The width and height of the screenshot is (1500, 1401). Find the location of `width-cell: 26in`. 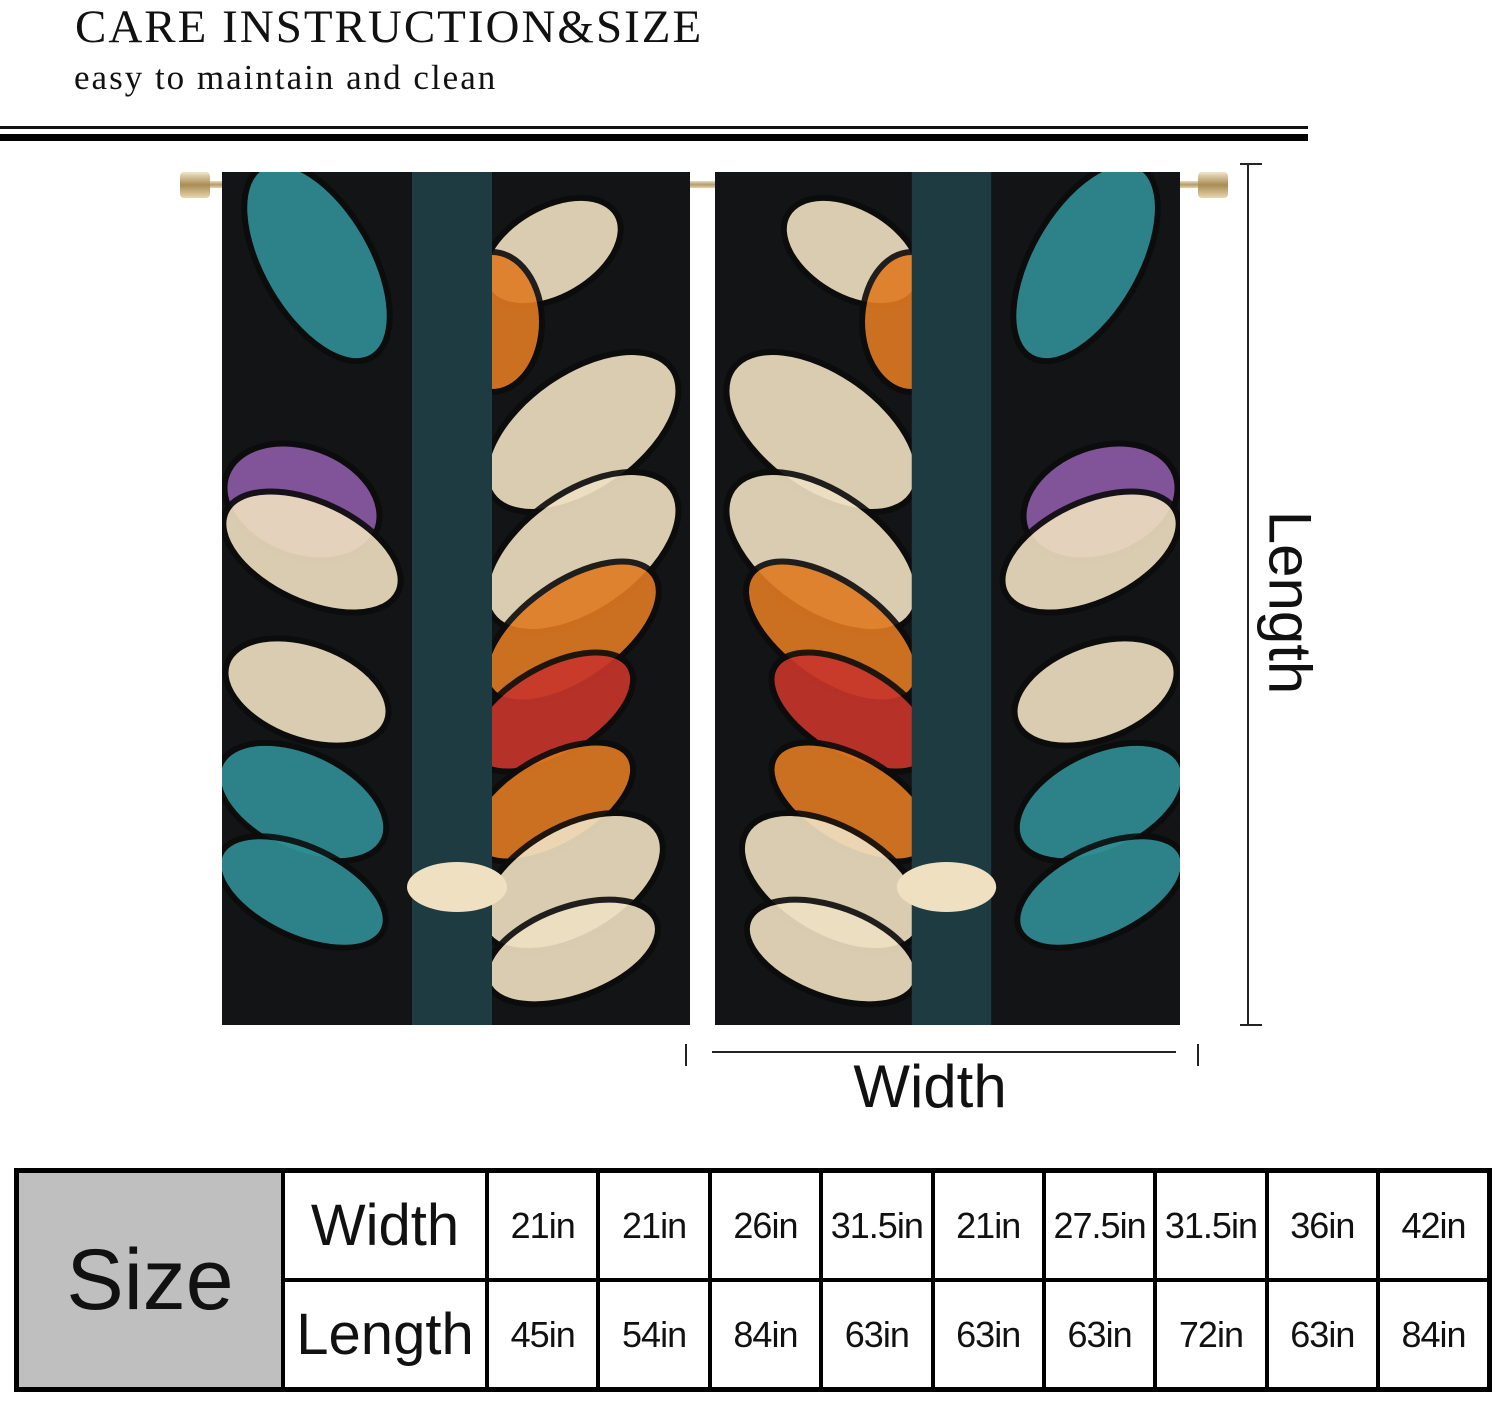

width-cell: 26in is located at coordinates (765, 1225).